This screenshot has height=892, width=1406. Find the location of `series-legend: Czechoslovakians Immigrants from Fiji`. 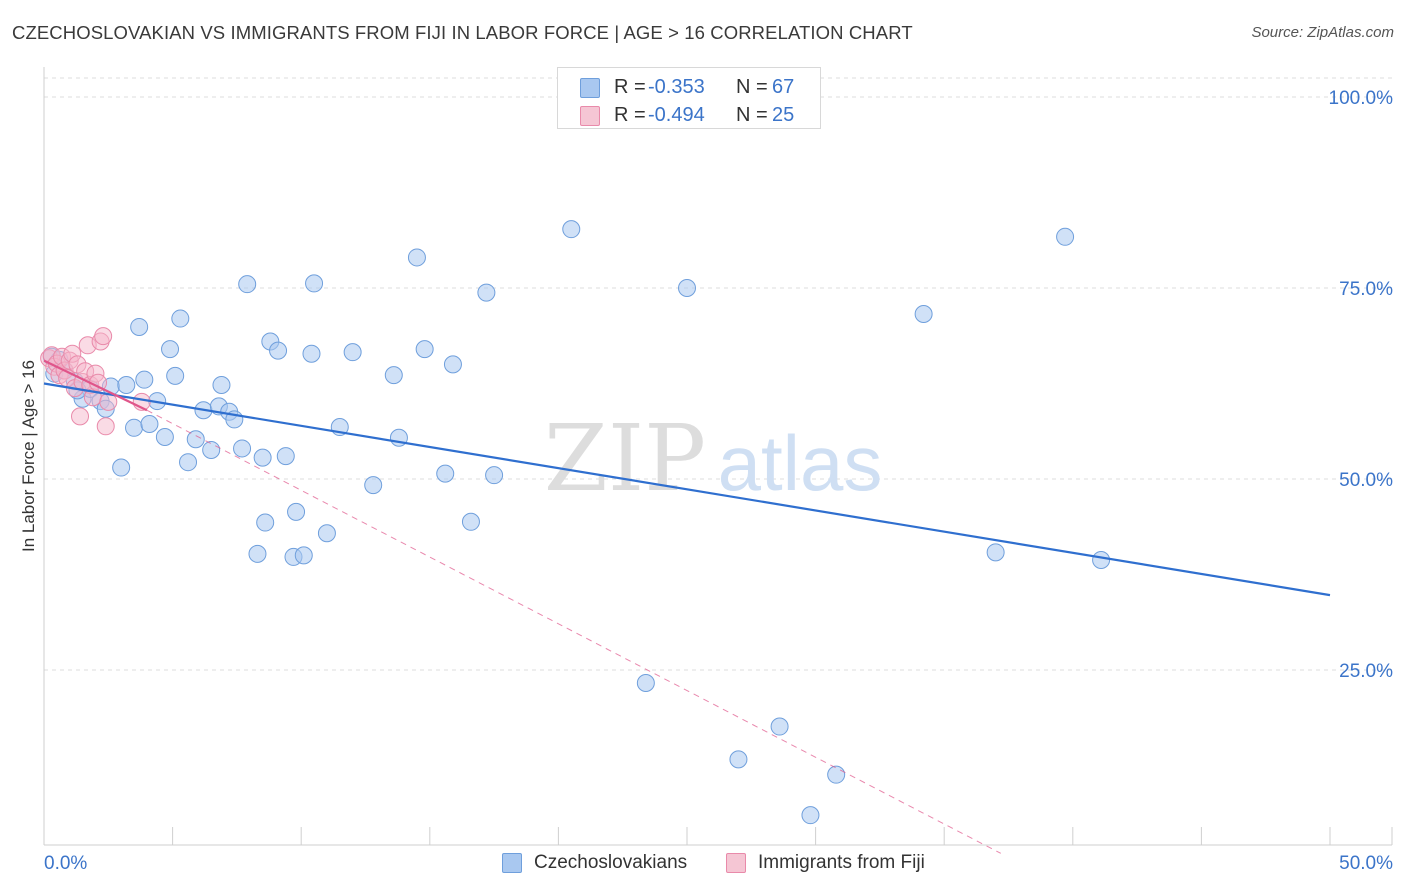

series-legend: Czechoslovakians Immigrants from Fiji is located at coordinates (703, 864).